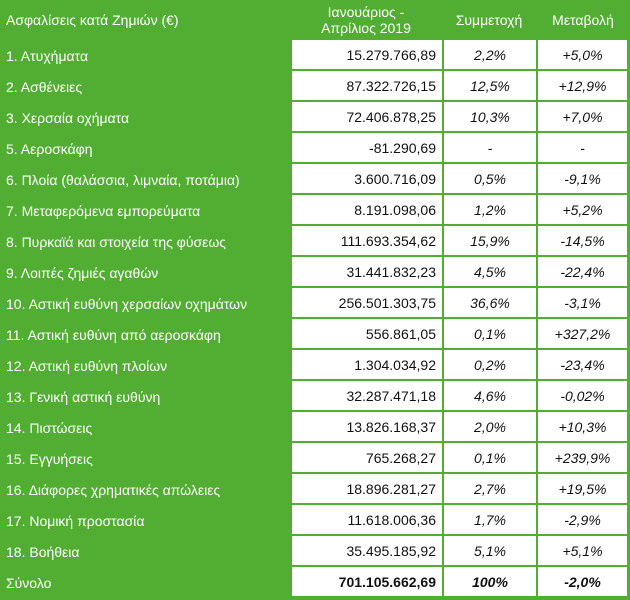 This screenshot has width=630, height=600. I want to click on row-change: -14,5%, so click(583, 241).